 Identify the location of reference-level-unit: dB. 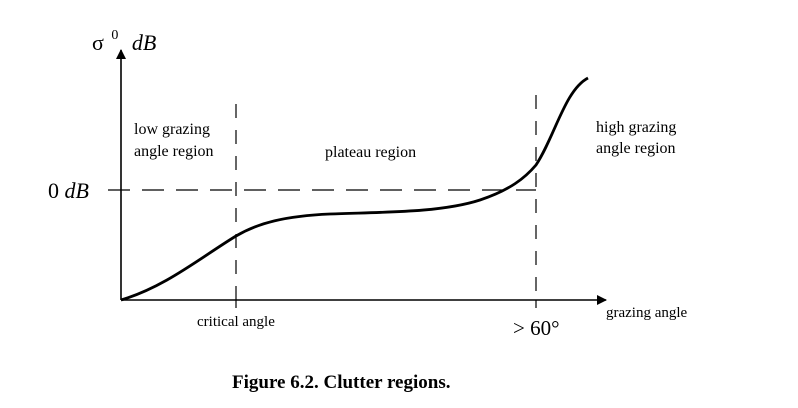
(77, 190).